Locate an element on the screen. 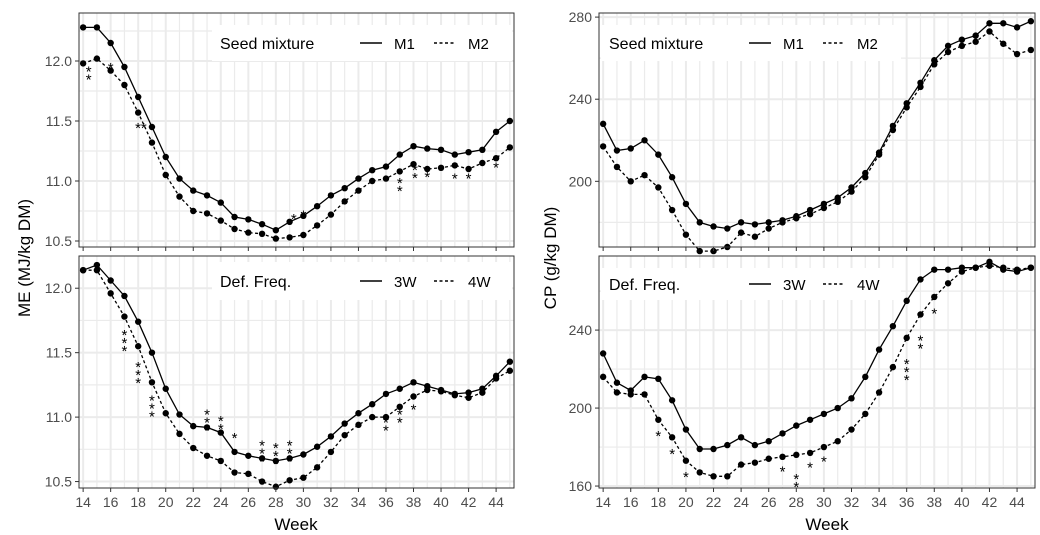 Image resolution: width=1040 pixels, height=535 pixels. x-tick-label: 44 is located at coordinates (1017, 502).